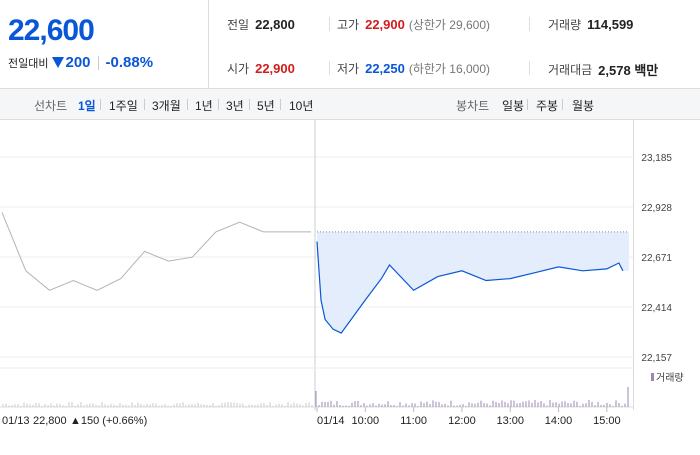 This screenshot has height=455, width=700. Describe the element at coordinates (449, 25) in the screenshot. I see `upper-limit: (상한가 29,600)` at that location.